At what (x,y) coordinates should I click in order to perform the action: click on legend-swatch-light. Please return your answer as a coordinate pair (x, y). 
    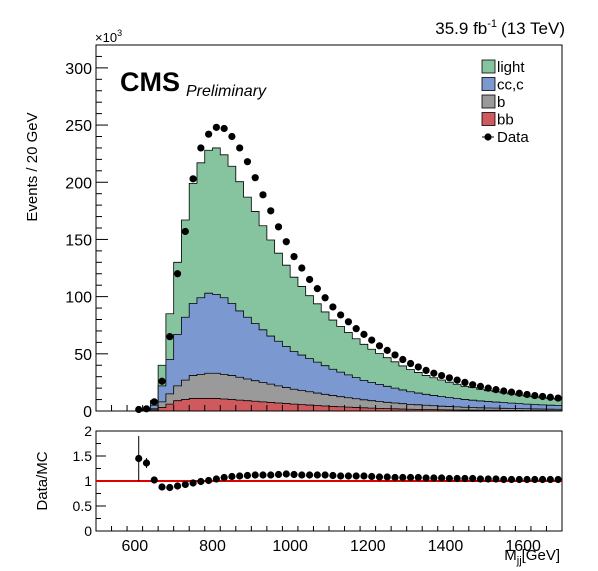
    Looking at the image, I should click on (488, 66).